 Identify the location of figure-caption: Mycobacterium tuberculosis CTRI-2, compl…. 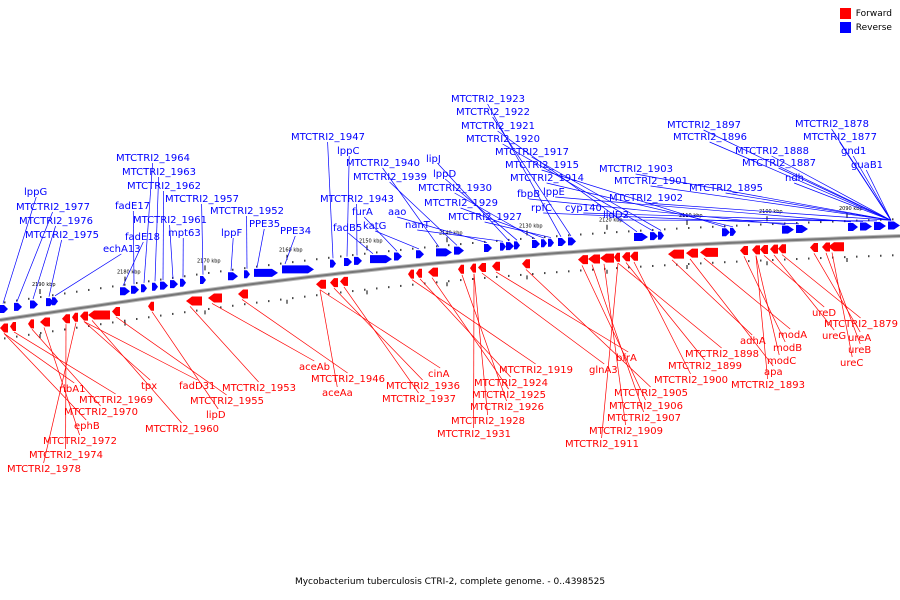
(450, 582).